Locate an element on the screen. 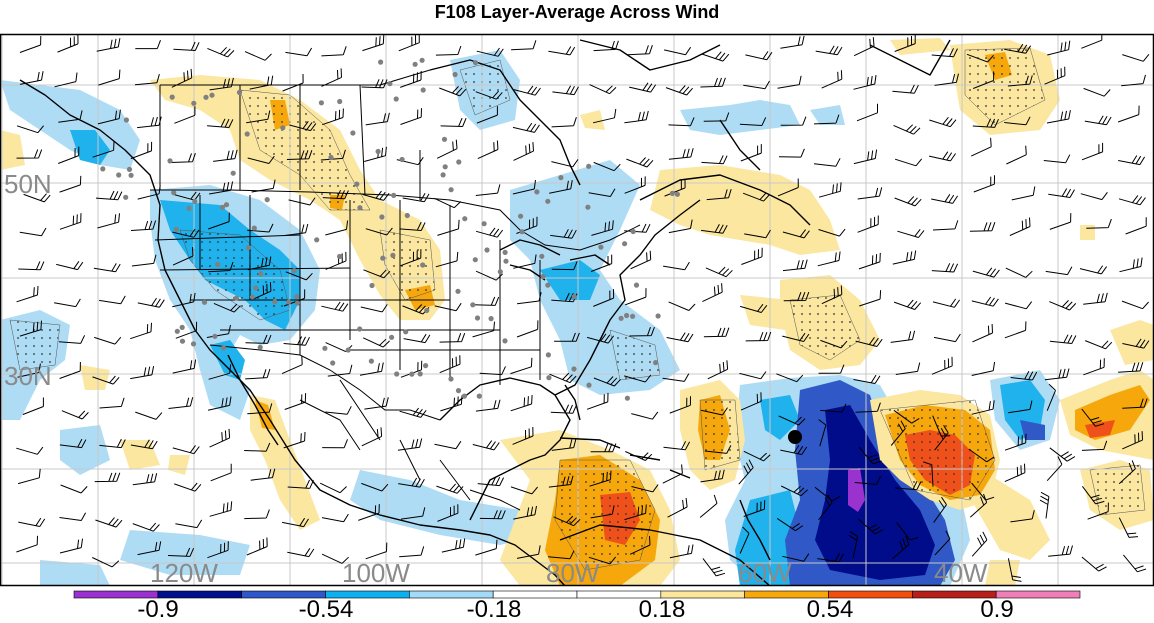 Image resolution: width=1154 pixels, height=623 pixels. colorbar-label: 0.18 is located at coordinates (662, 609).